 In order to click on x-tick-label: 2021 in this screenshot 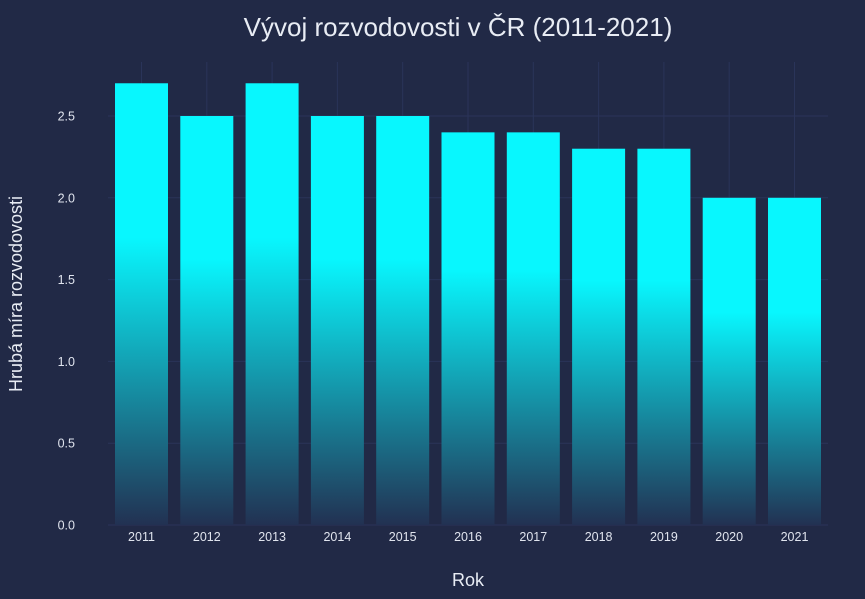, I will do `click(795, 537)`.